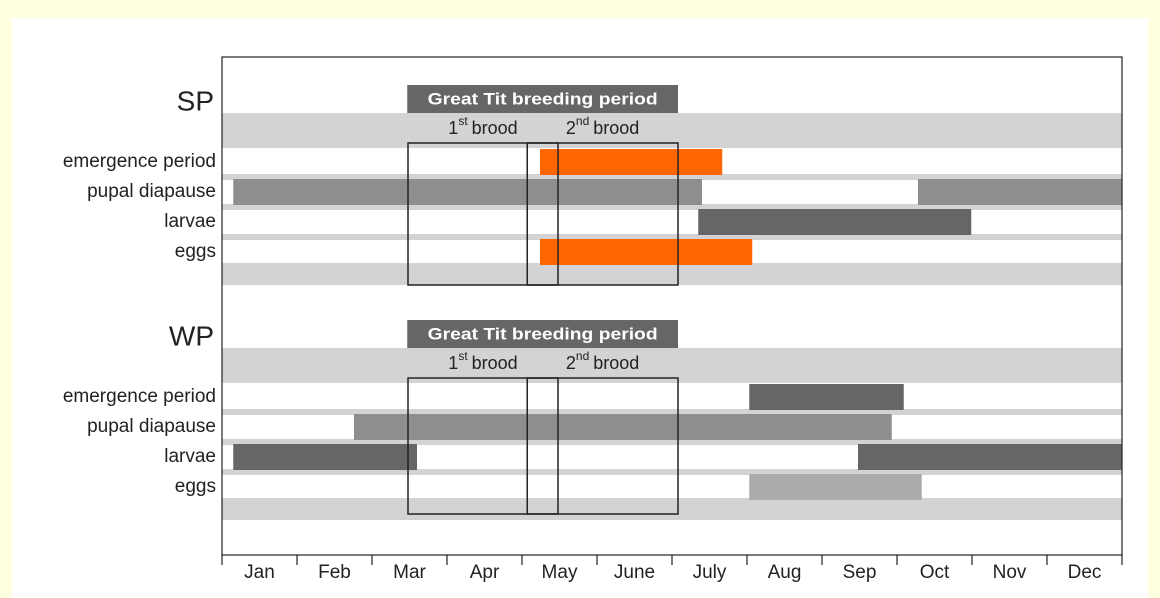  I want to click on x-tick-label: Oct, so click(935, 572).